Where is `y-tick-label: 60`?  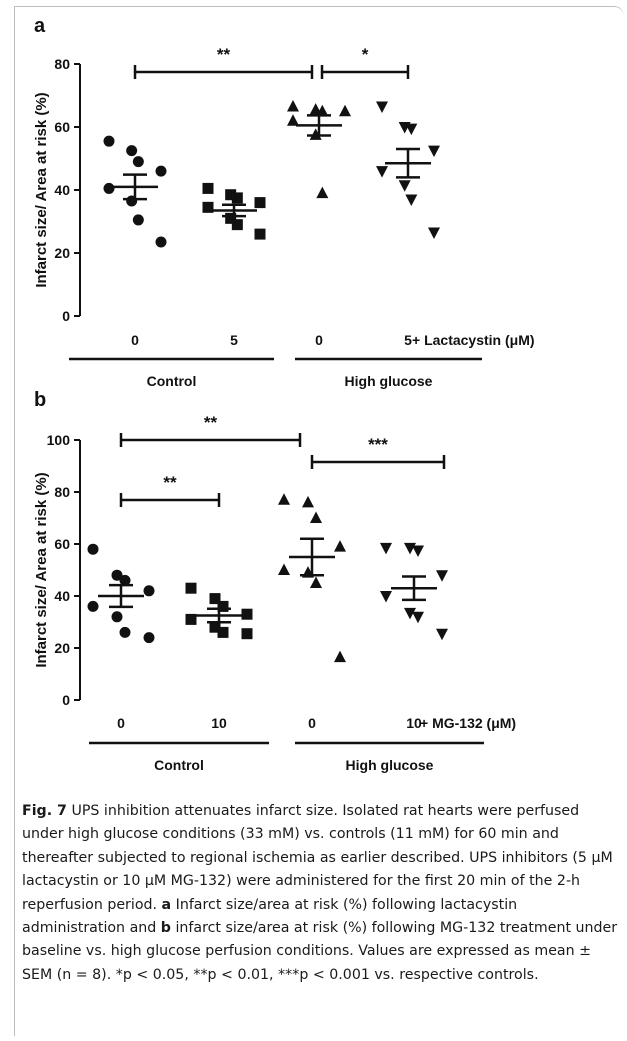
y-tick-label: 60 is located at coordinates (62, 127).